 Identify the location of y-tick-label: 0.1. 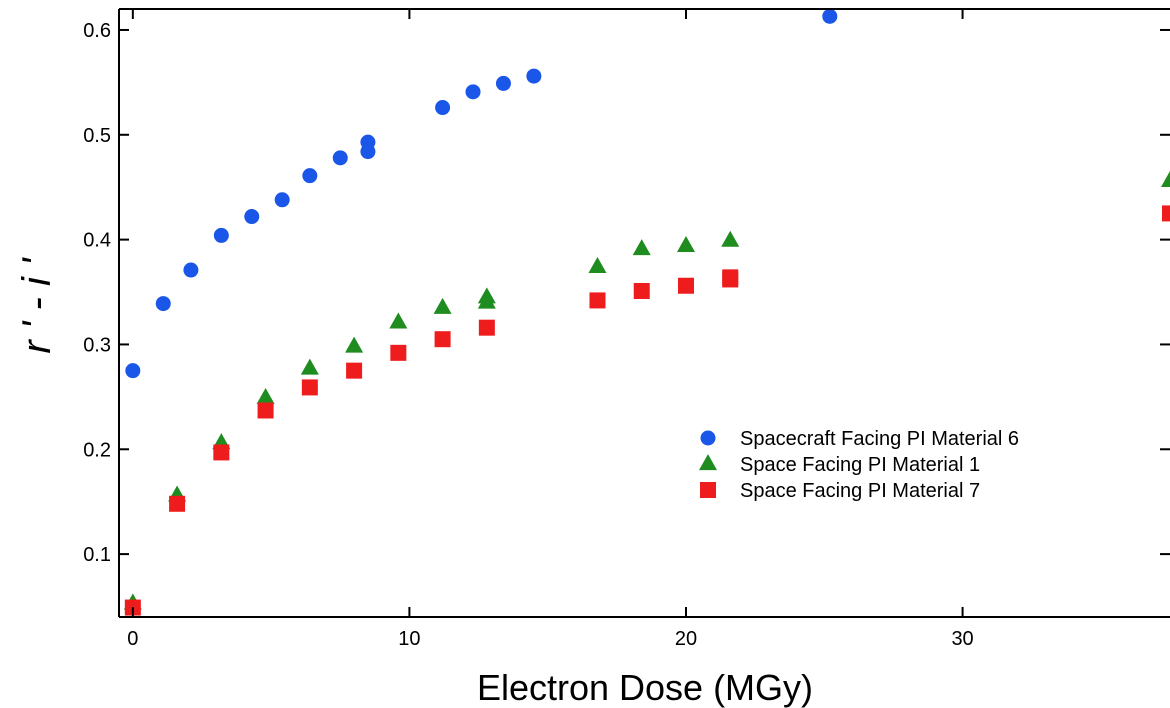
(97, 555).